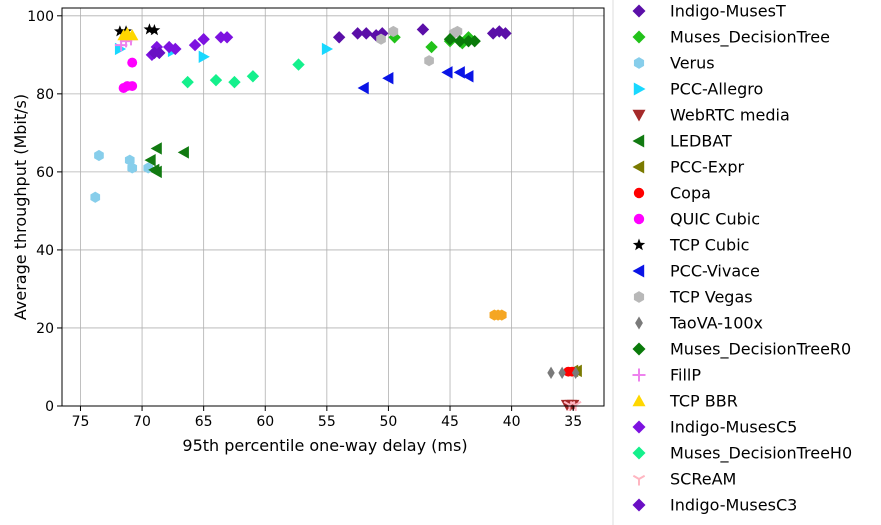  I want to click on x-tick-label: 75, so click(81, 422).